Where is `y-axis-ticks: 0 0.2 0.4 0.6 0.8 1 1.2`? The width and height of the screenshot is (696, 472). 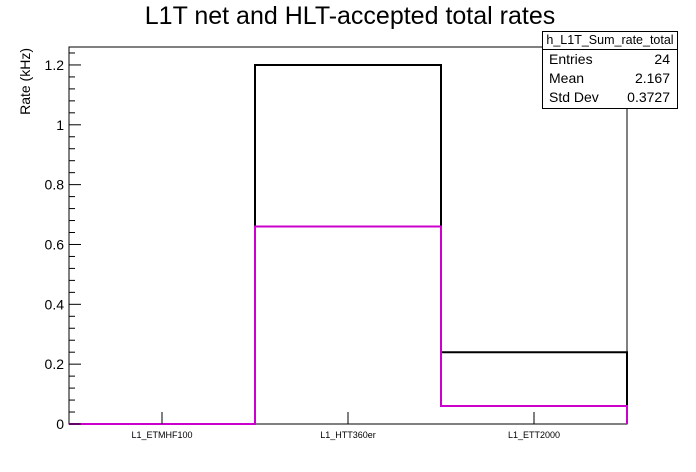 y-axis-ticks: 0 0.2 0.4 0.6 0.8 1 1.2 is located at coordinates (63, 242).